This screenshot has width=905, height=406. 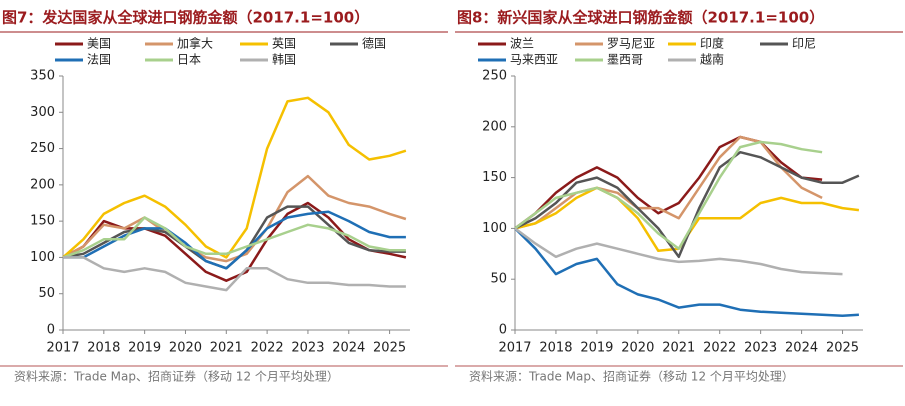 I want to click on legend-label: 法国, so click(x=99, y=60).